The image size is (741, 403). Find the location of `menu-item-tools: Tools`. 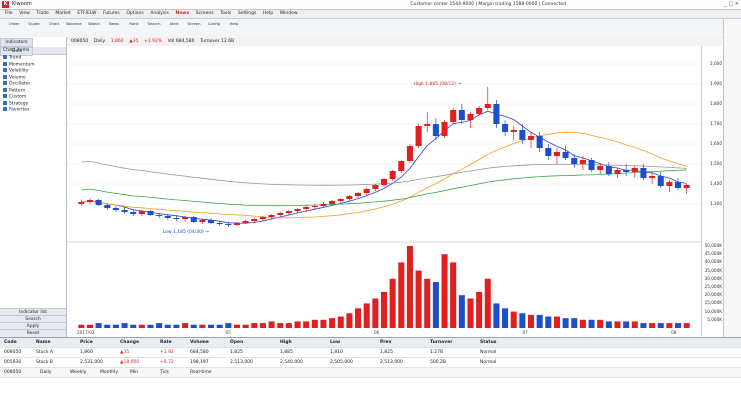

menu-item-tools: Tools is located at coordinates (226, 13).